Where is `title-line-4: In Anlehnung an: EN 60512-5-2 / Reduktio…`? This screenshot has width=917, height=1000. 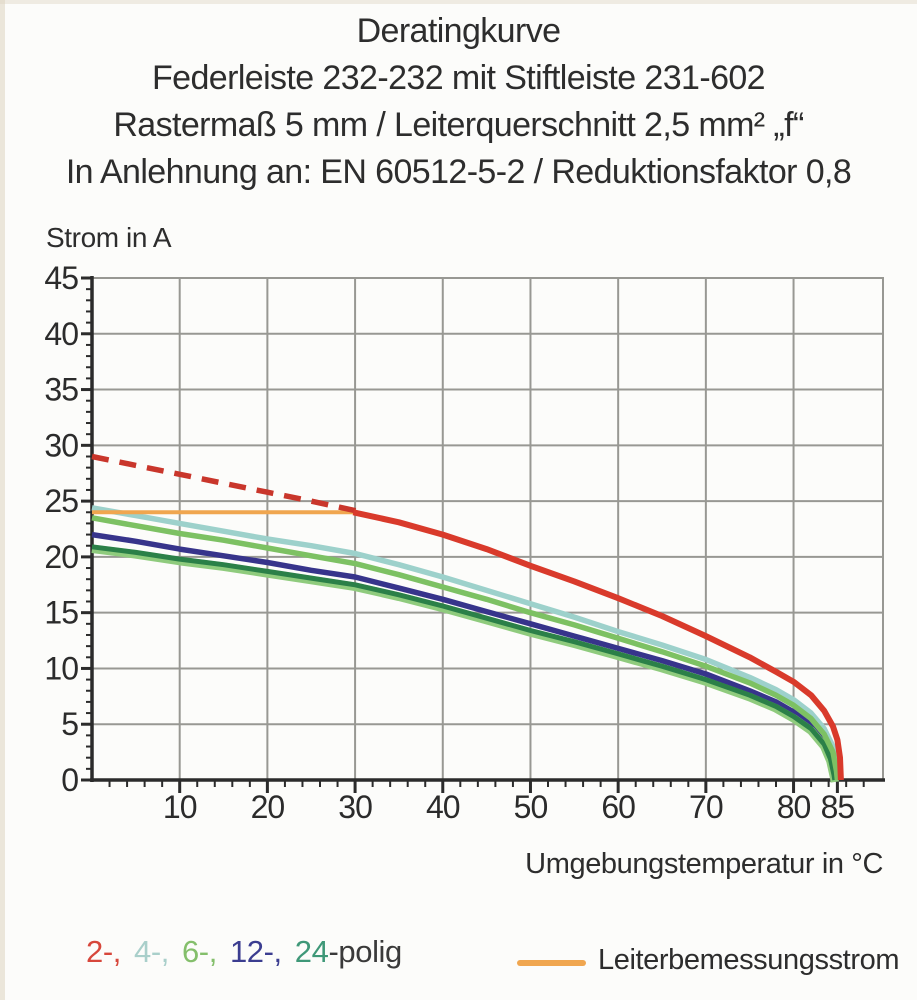
title-line-4: In Anlehnung an: EN 60512-5-2 / Reduktio… is located at coordinates (458, 172).